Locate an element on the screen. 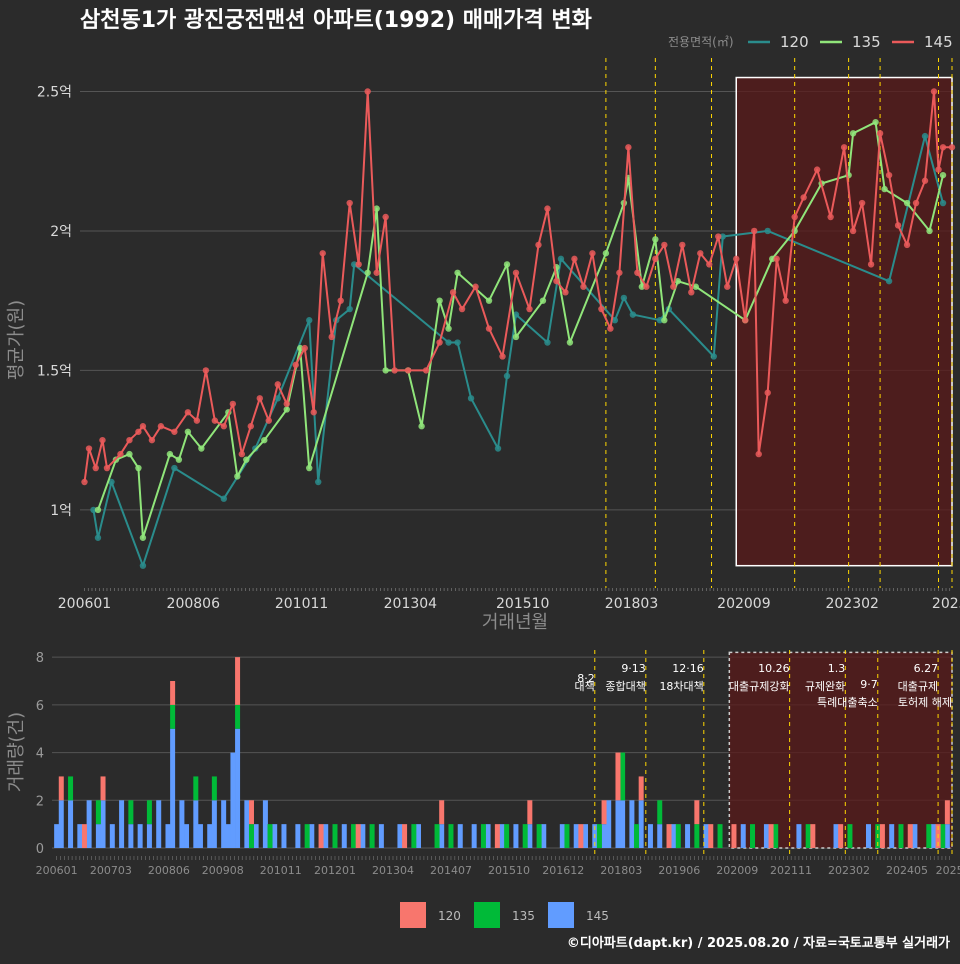  y-tick-label: 2억 is located at coordinates (61, 232).